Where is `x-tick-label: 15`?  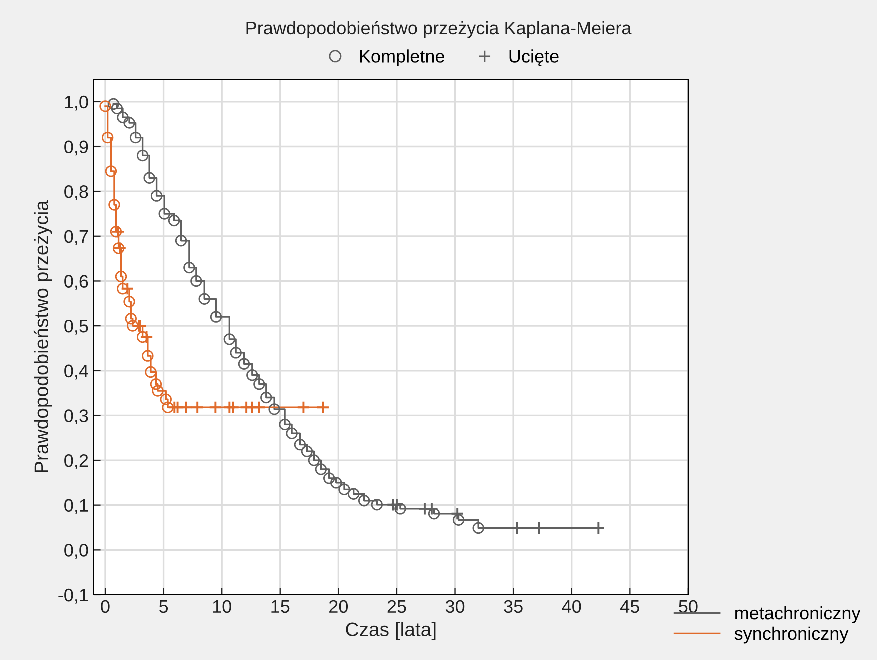
x-tick-label: 15 is located at coordinates (281, 607).